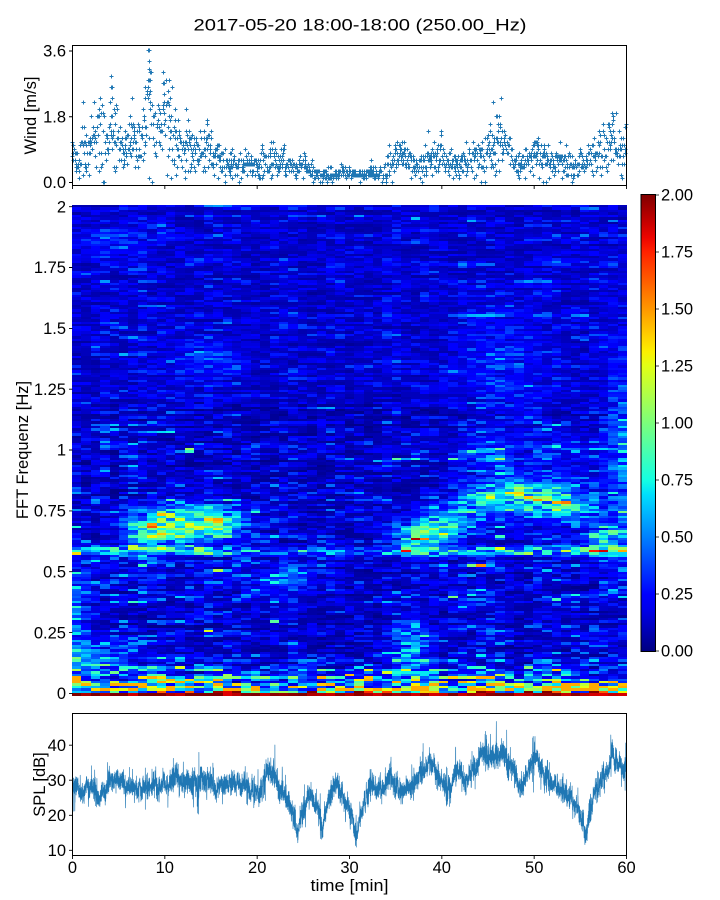  I want to click on svg-text: 1, so click(61, 451).